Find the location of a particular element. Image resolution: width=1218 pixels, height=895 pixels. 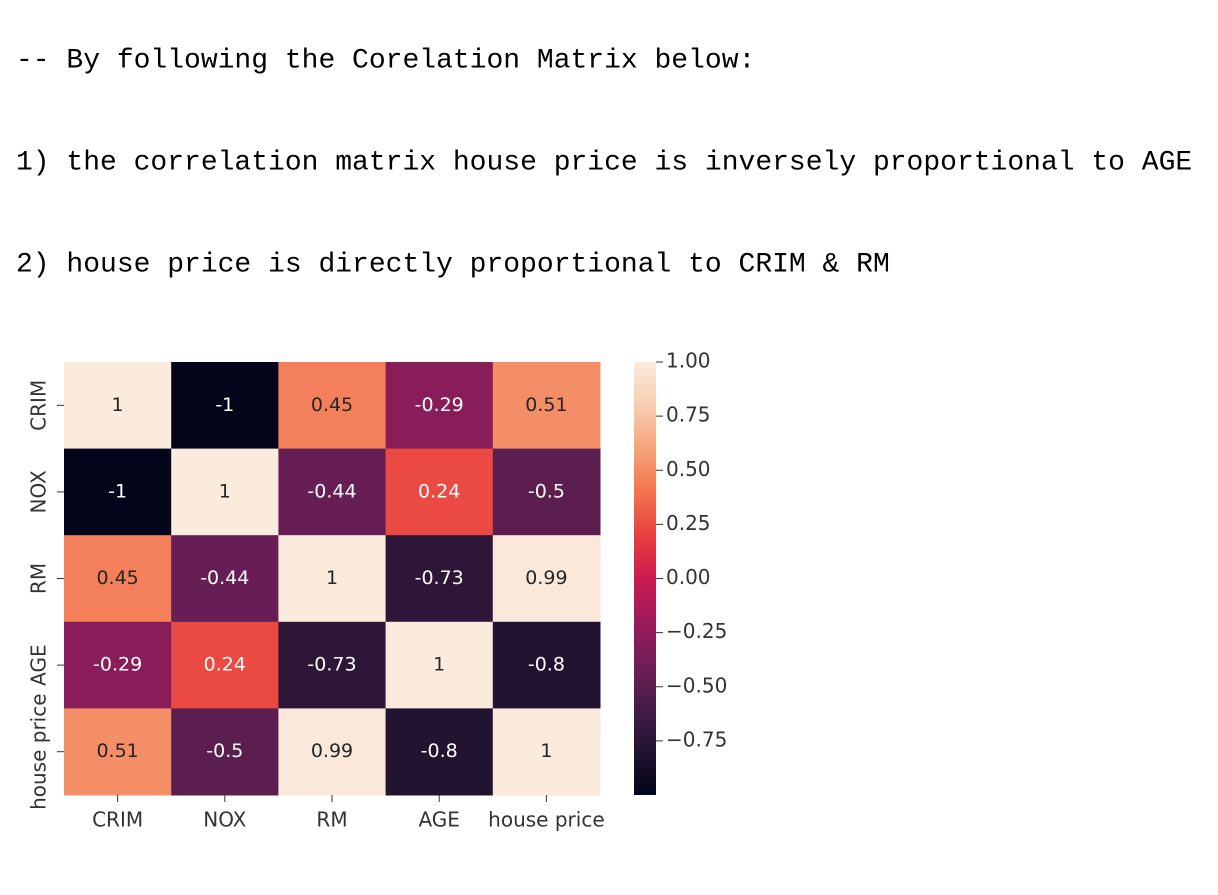

x-tick-label: AGE is located at coordinates (438, 820).